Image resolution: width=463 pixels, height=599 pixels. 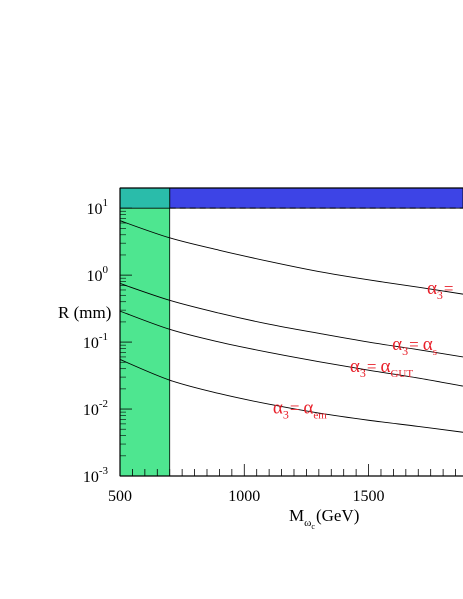 What do you see at coordinates (95, 341) in the screenshot?
I see `y-tick-label: 10⁻¹` at bounding box center [95, 341].